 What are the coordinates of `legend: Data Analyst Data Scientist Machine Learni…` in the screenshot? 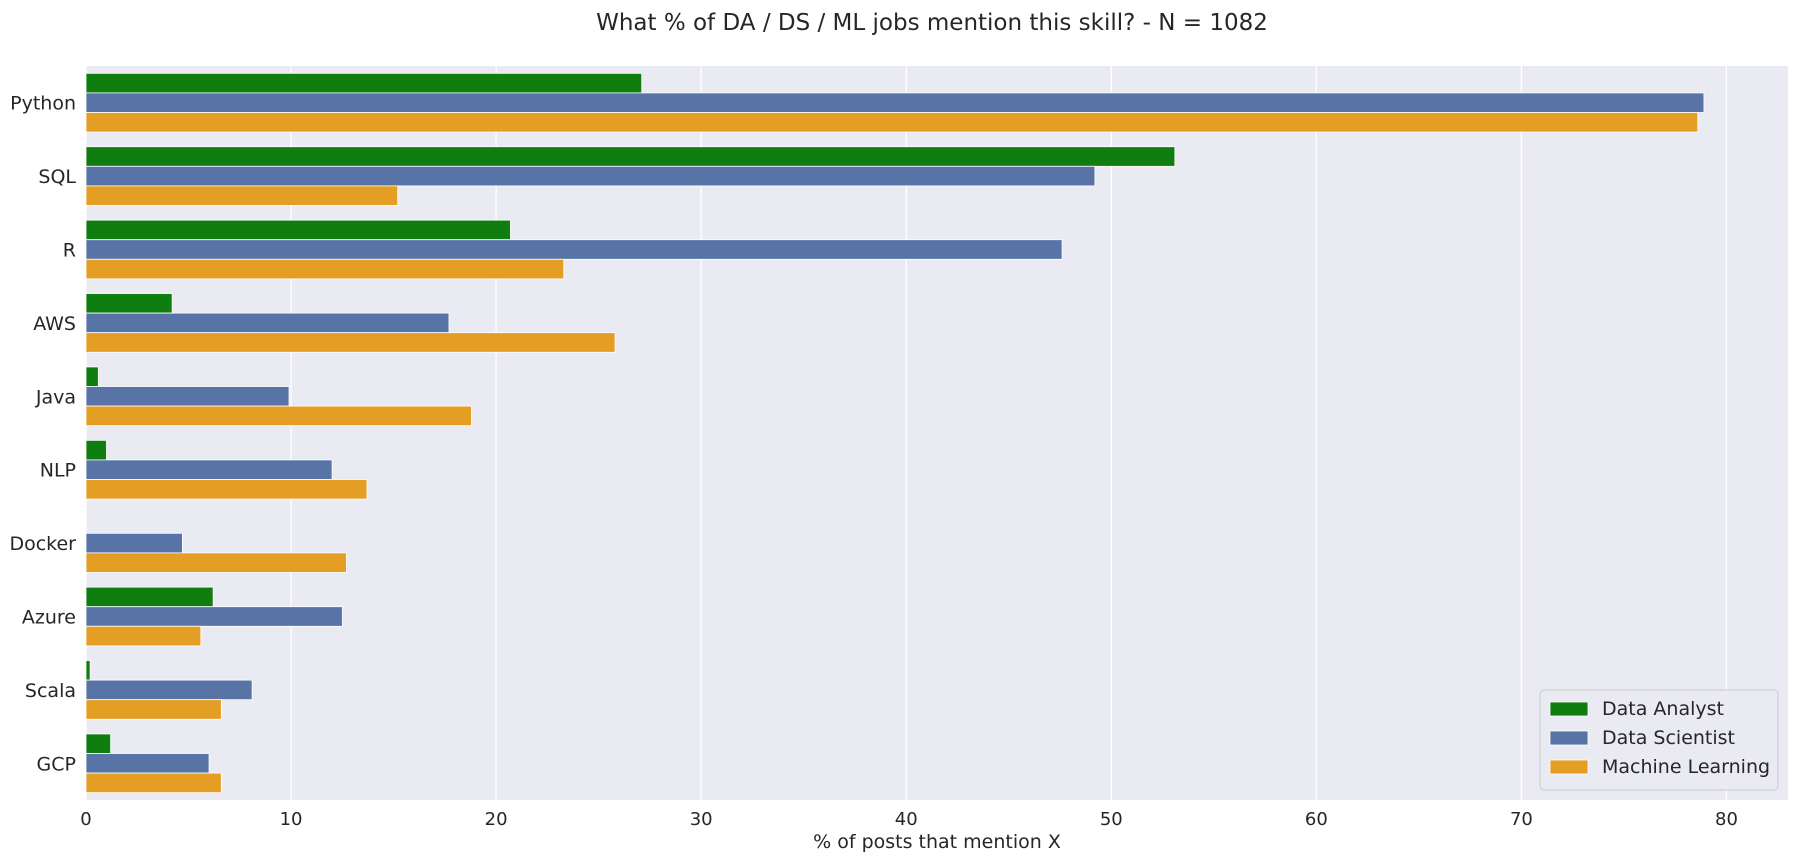 It's located at (1659, 740).